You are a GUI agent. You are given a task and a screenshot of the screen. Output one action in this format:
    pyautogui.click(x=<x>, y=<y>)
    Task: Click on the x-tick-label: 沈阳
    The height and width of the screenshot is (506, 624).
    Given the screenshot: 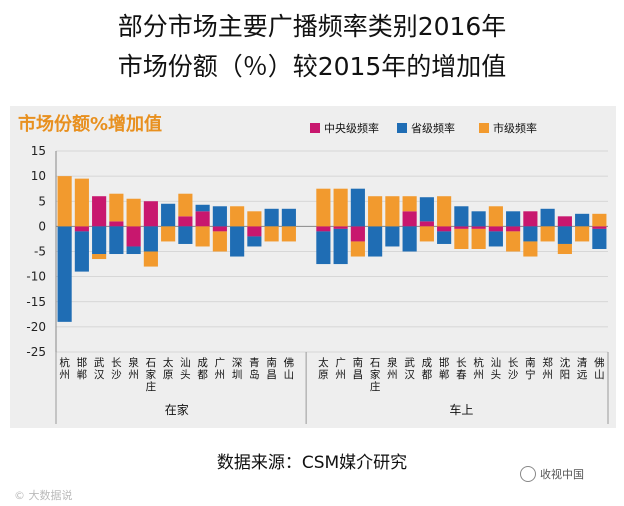 What is the action you would take?
    pyautogui.click(x=565, y=368)
    